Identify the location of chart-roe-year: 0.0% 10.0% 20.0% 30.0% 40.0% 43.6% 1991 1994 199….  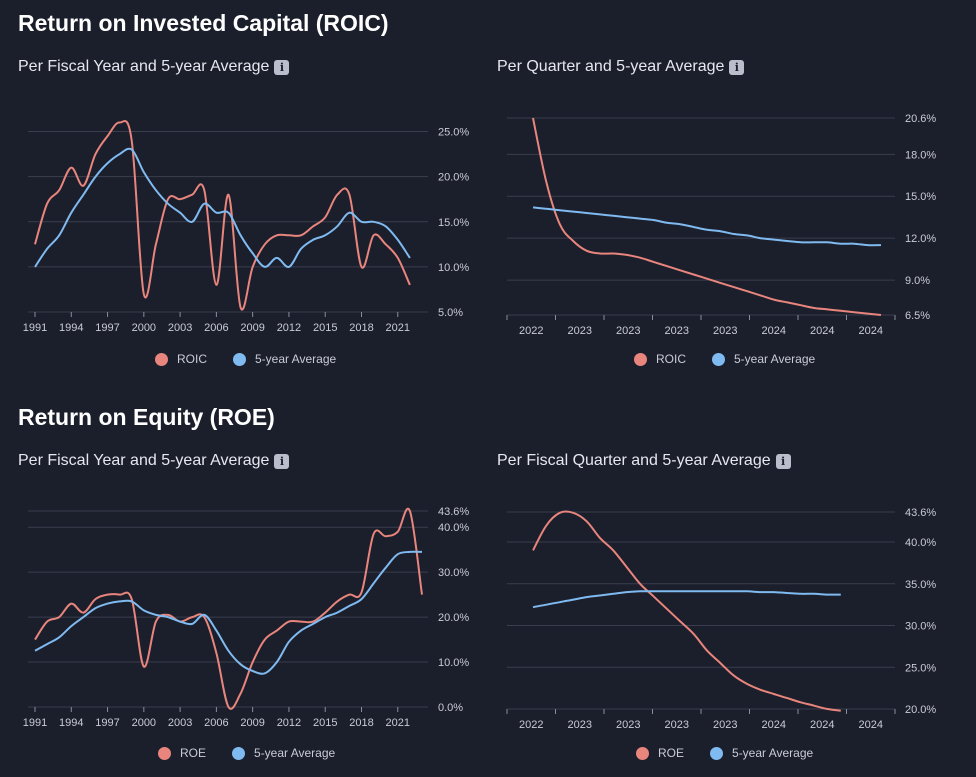
(246, 617).